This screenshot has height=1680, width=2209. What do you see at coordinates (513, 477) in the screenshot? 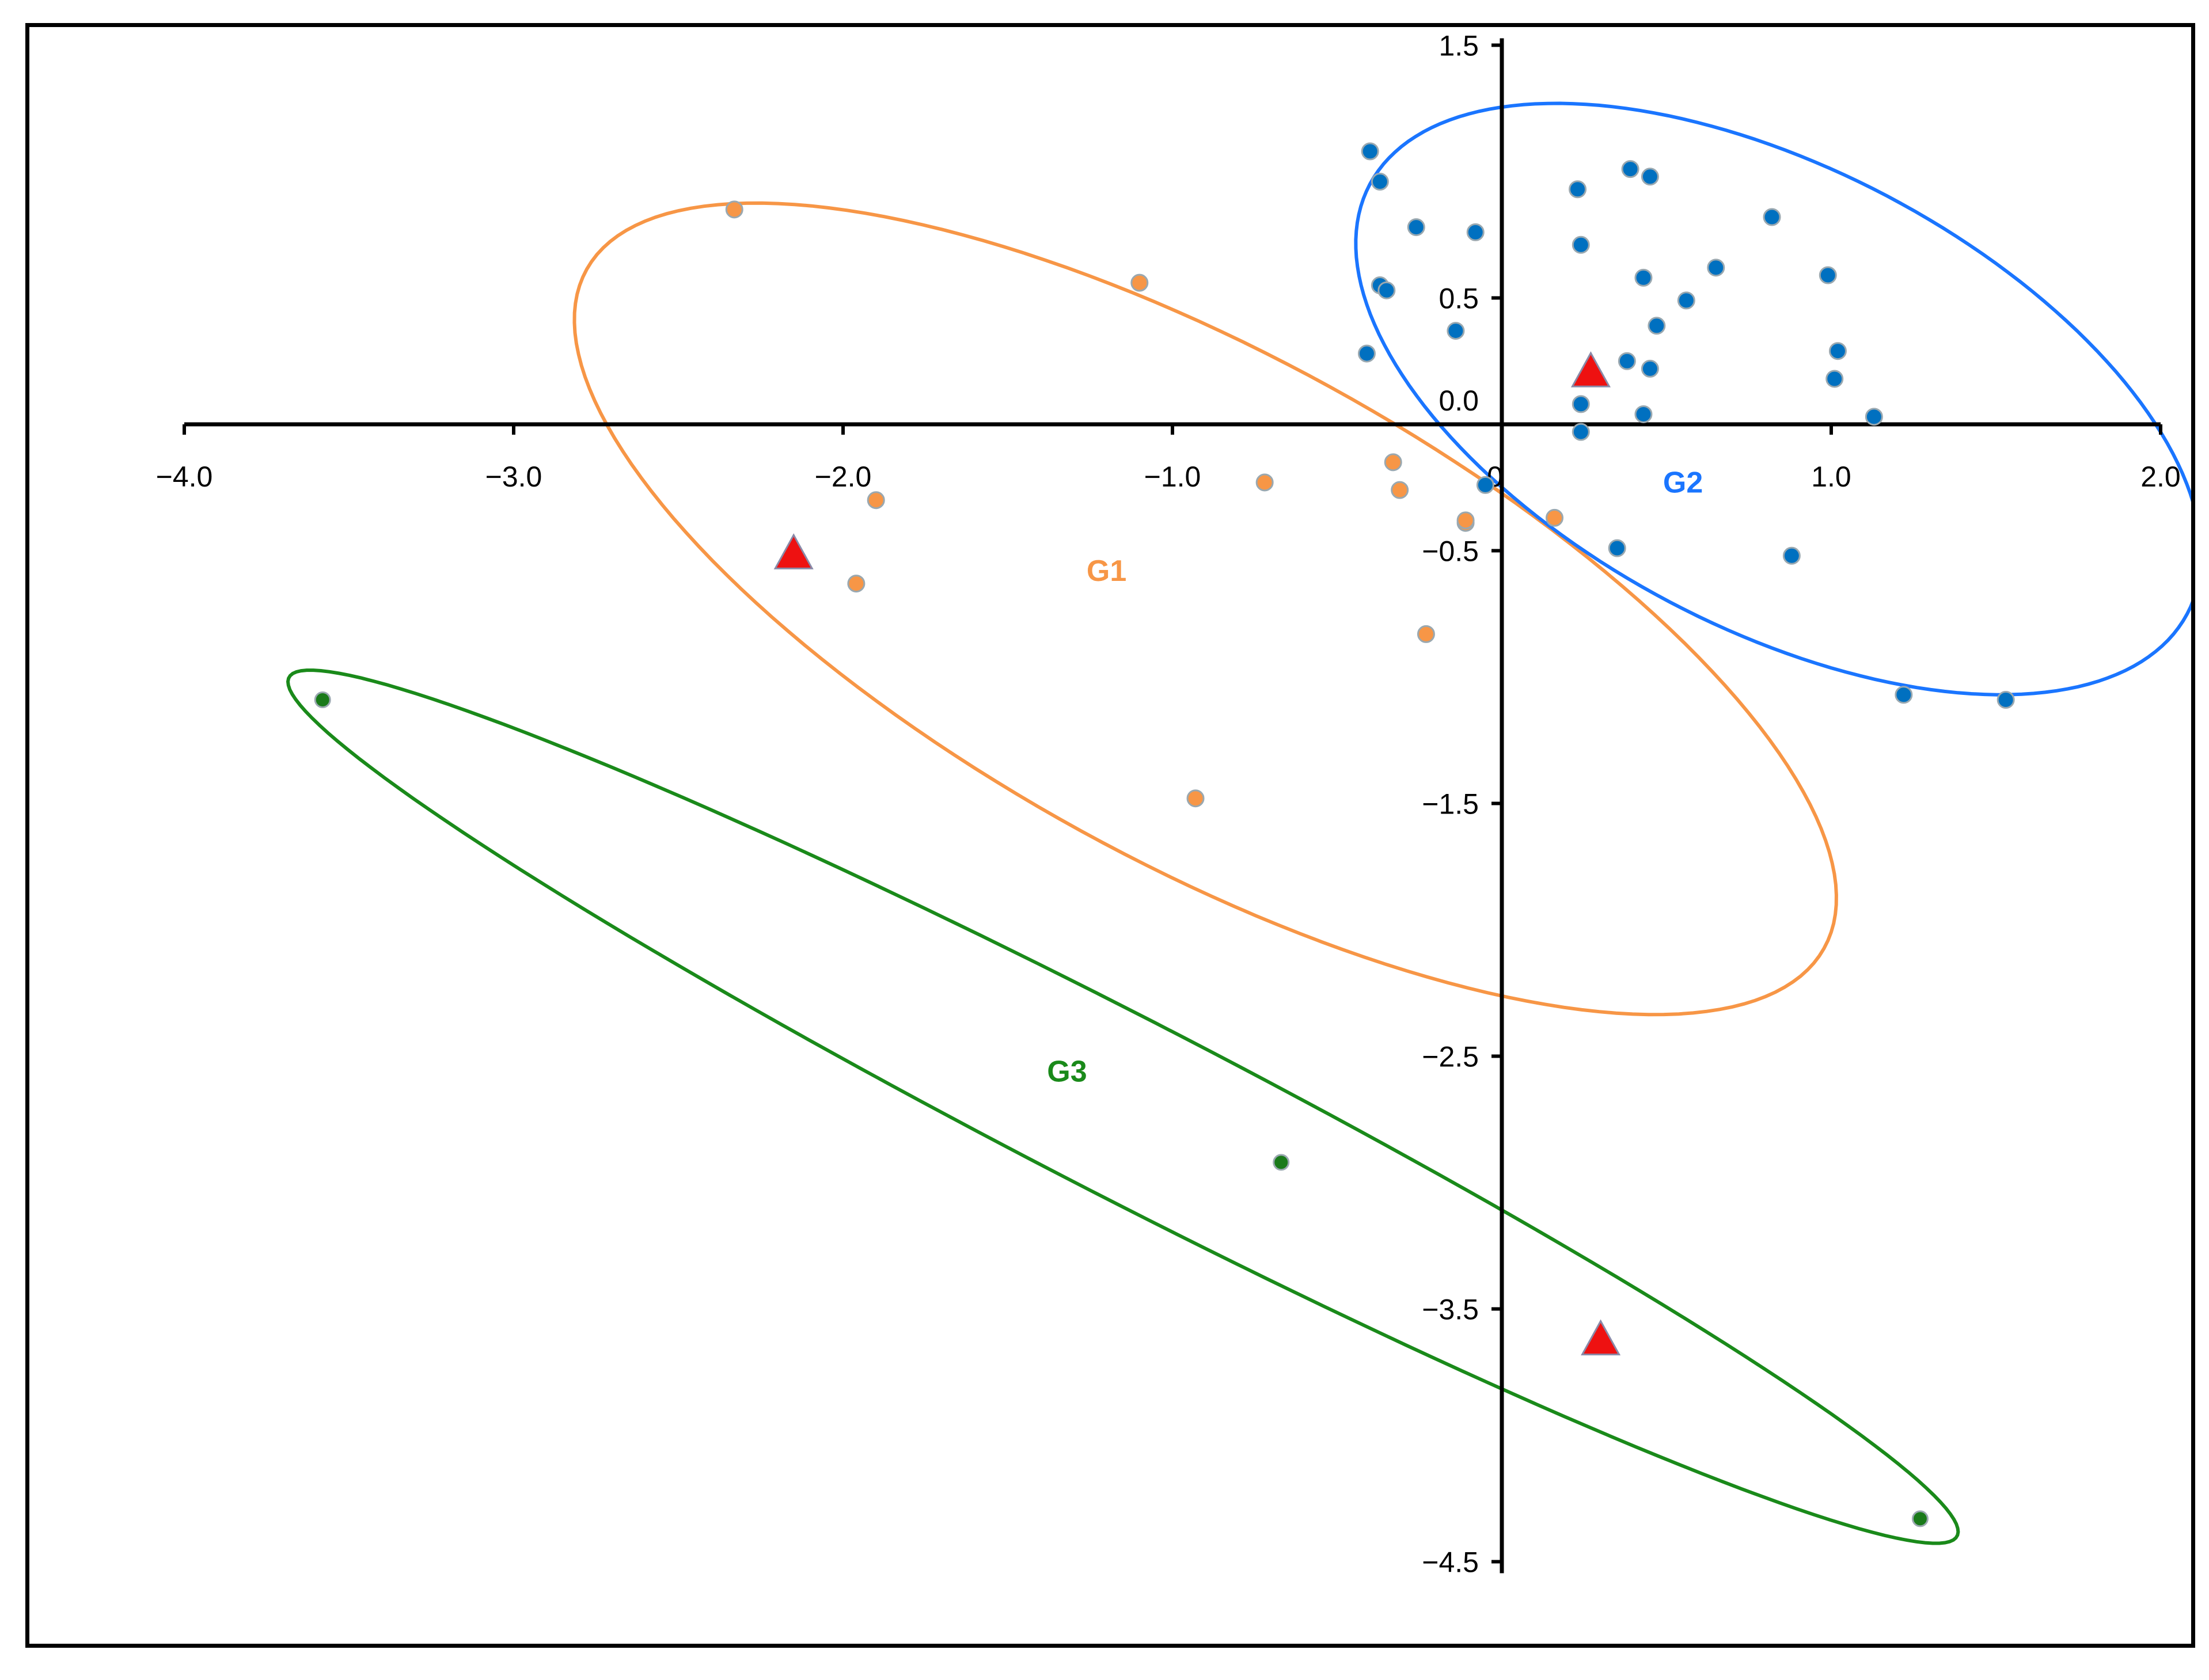
I see `x-tick-label: −3.0` at bounding box center [513, 477].